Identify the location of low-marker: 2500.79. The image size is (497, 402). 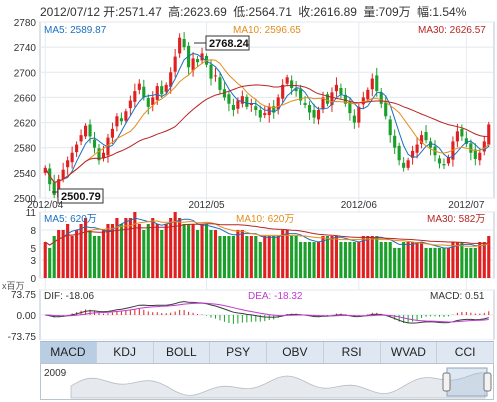
(78, 196).